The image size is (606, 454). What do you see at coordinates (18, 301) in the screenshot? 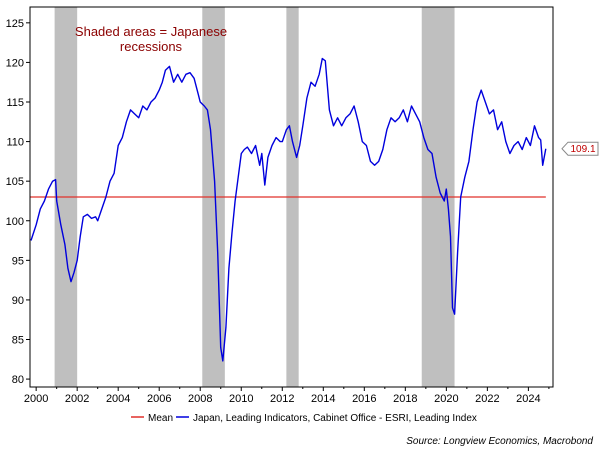
I see `y-tick-label: 90` at bounding box center [18, 301].